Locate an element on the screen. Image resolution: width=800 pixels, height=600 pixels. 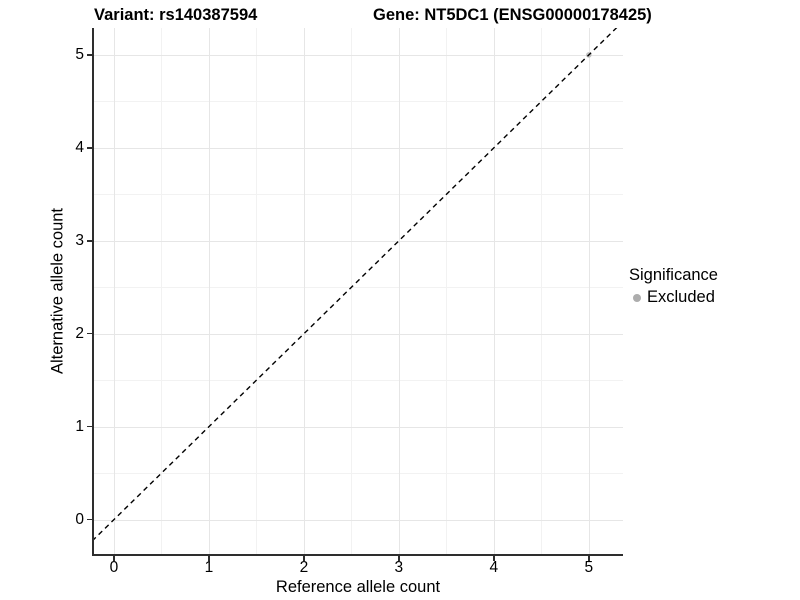
x-tick-label: 2 is located at coordinates (304, 567).